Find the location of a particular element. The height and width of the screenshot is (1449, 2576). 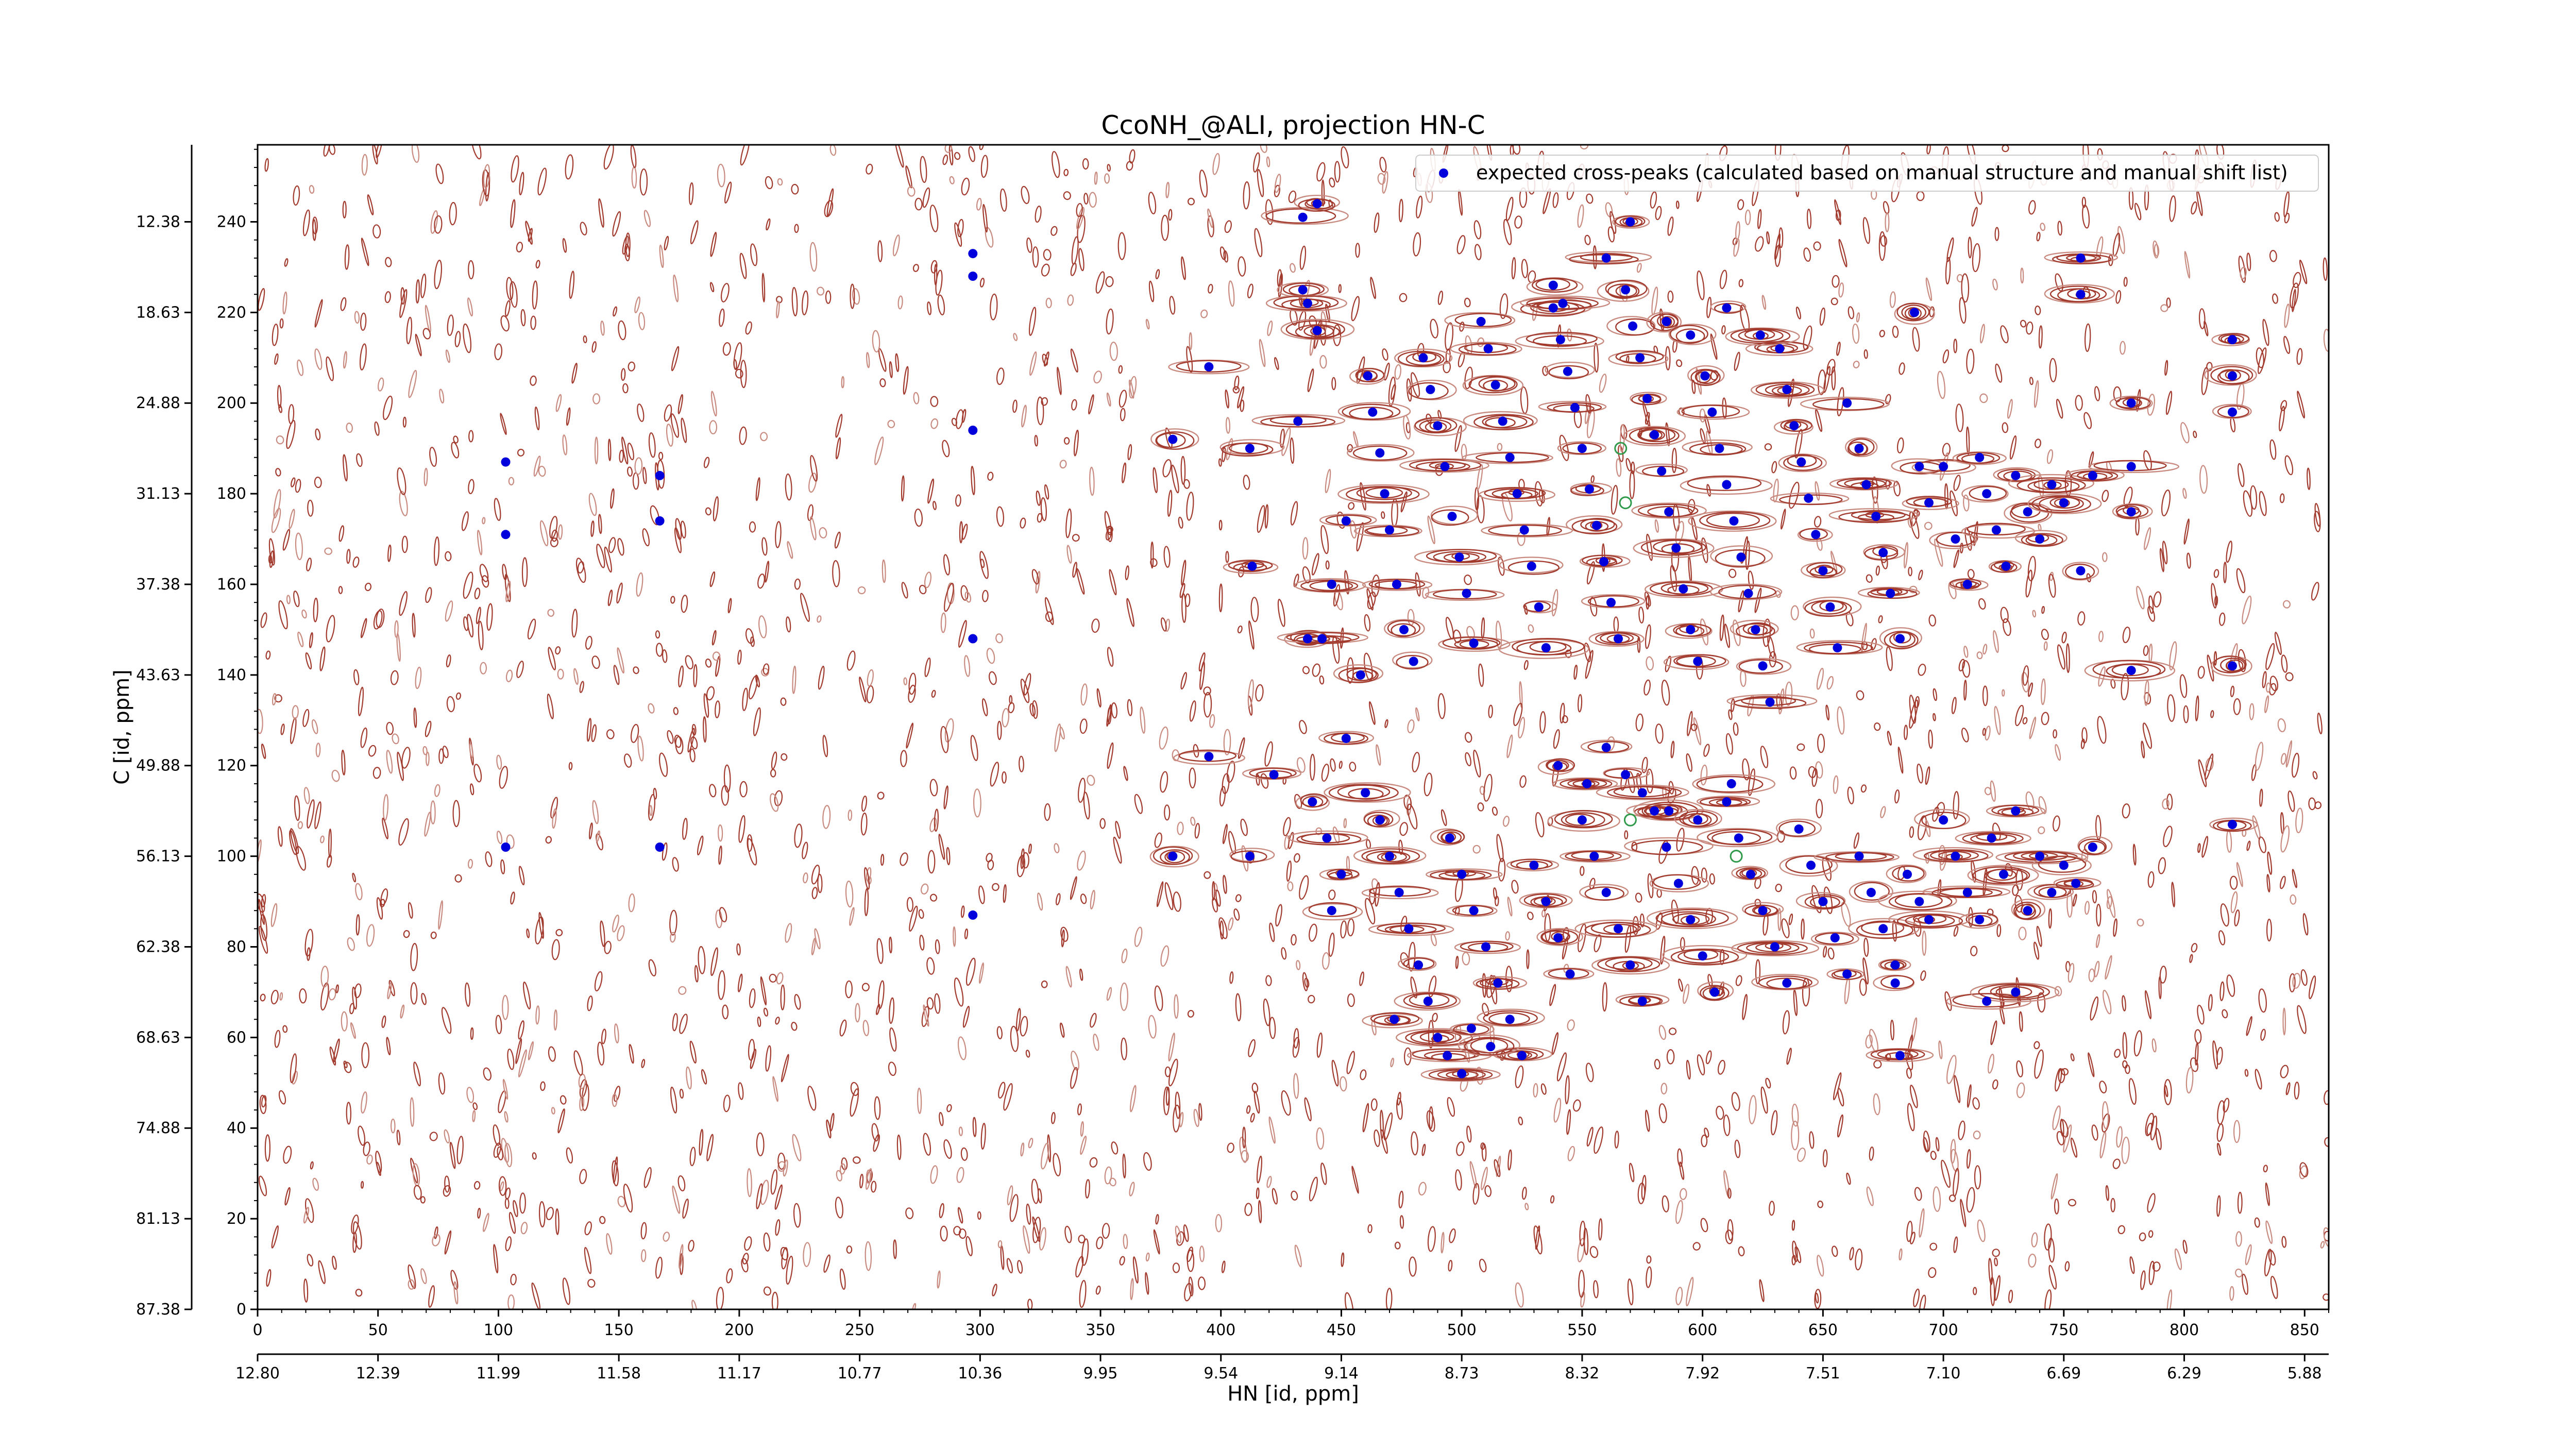

y-ppm-tick-label: 68.63 is located at coordinates (158, 1038).